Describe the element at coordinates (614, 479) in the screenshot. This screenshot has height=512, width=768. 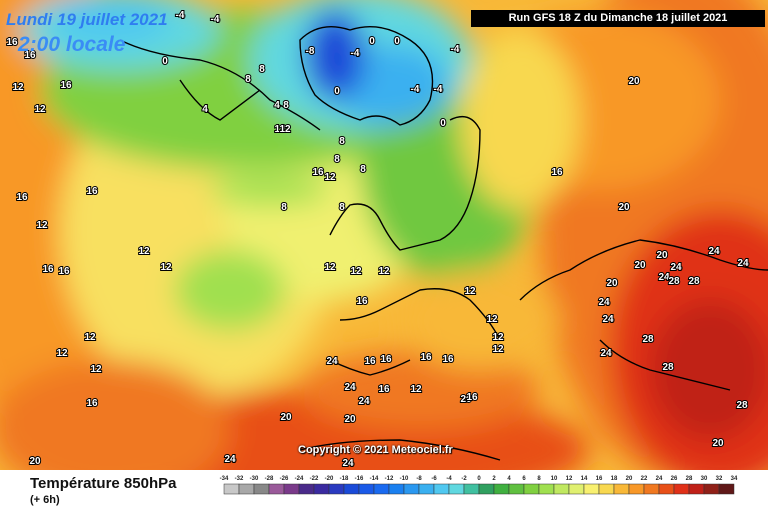
I see `color-scale-tick: 18` at that location.